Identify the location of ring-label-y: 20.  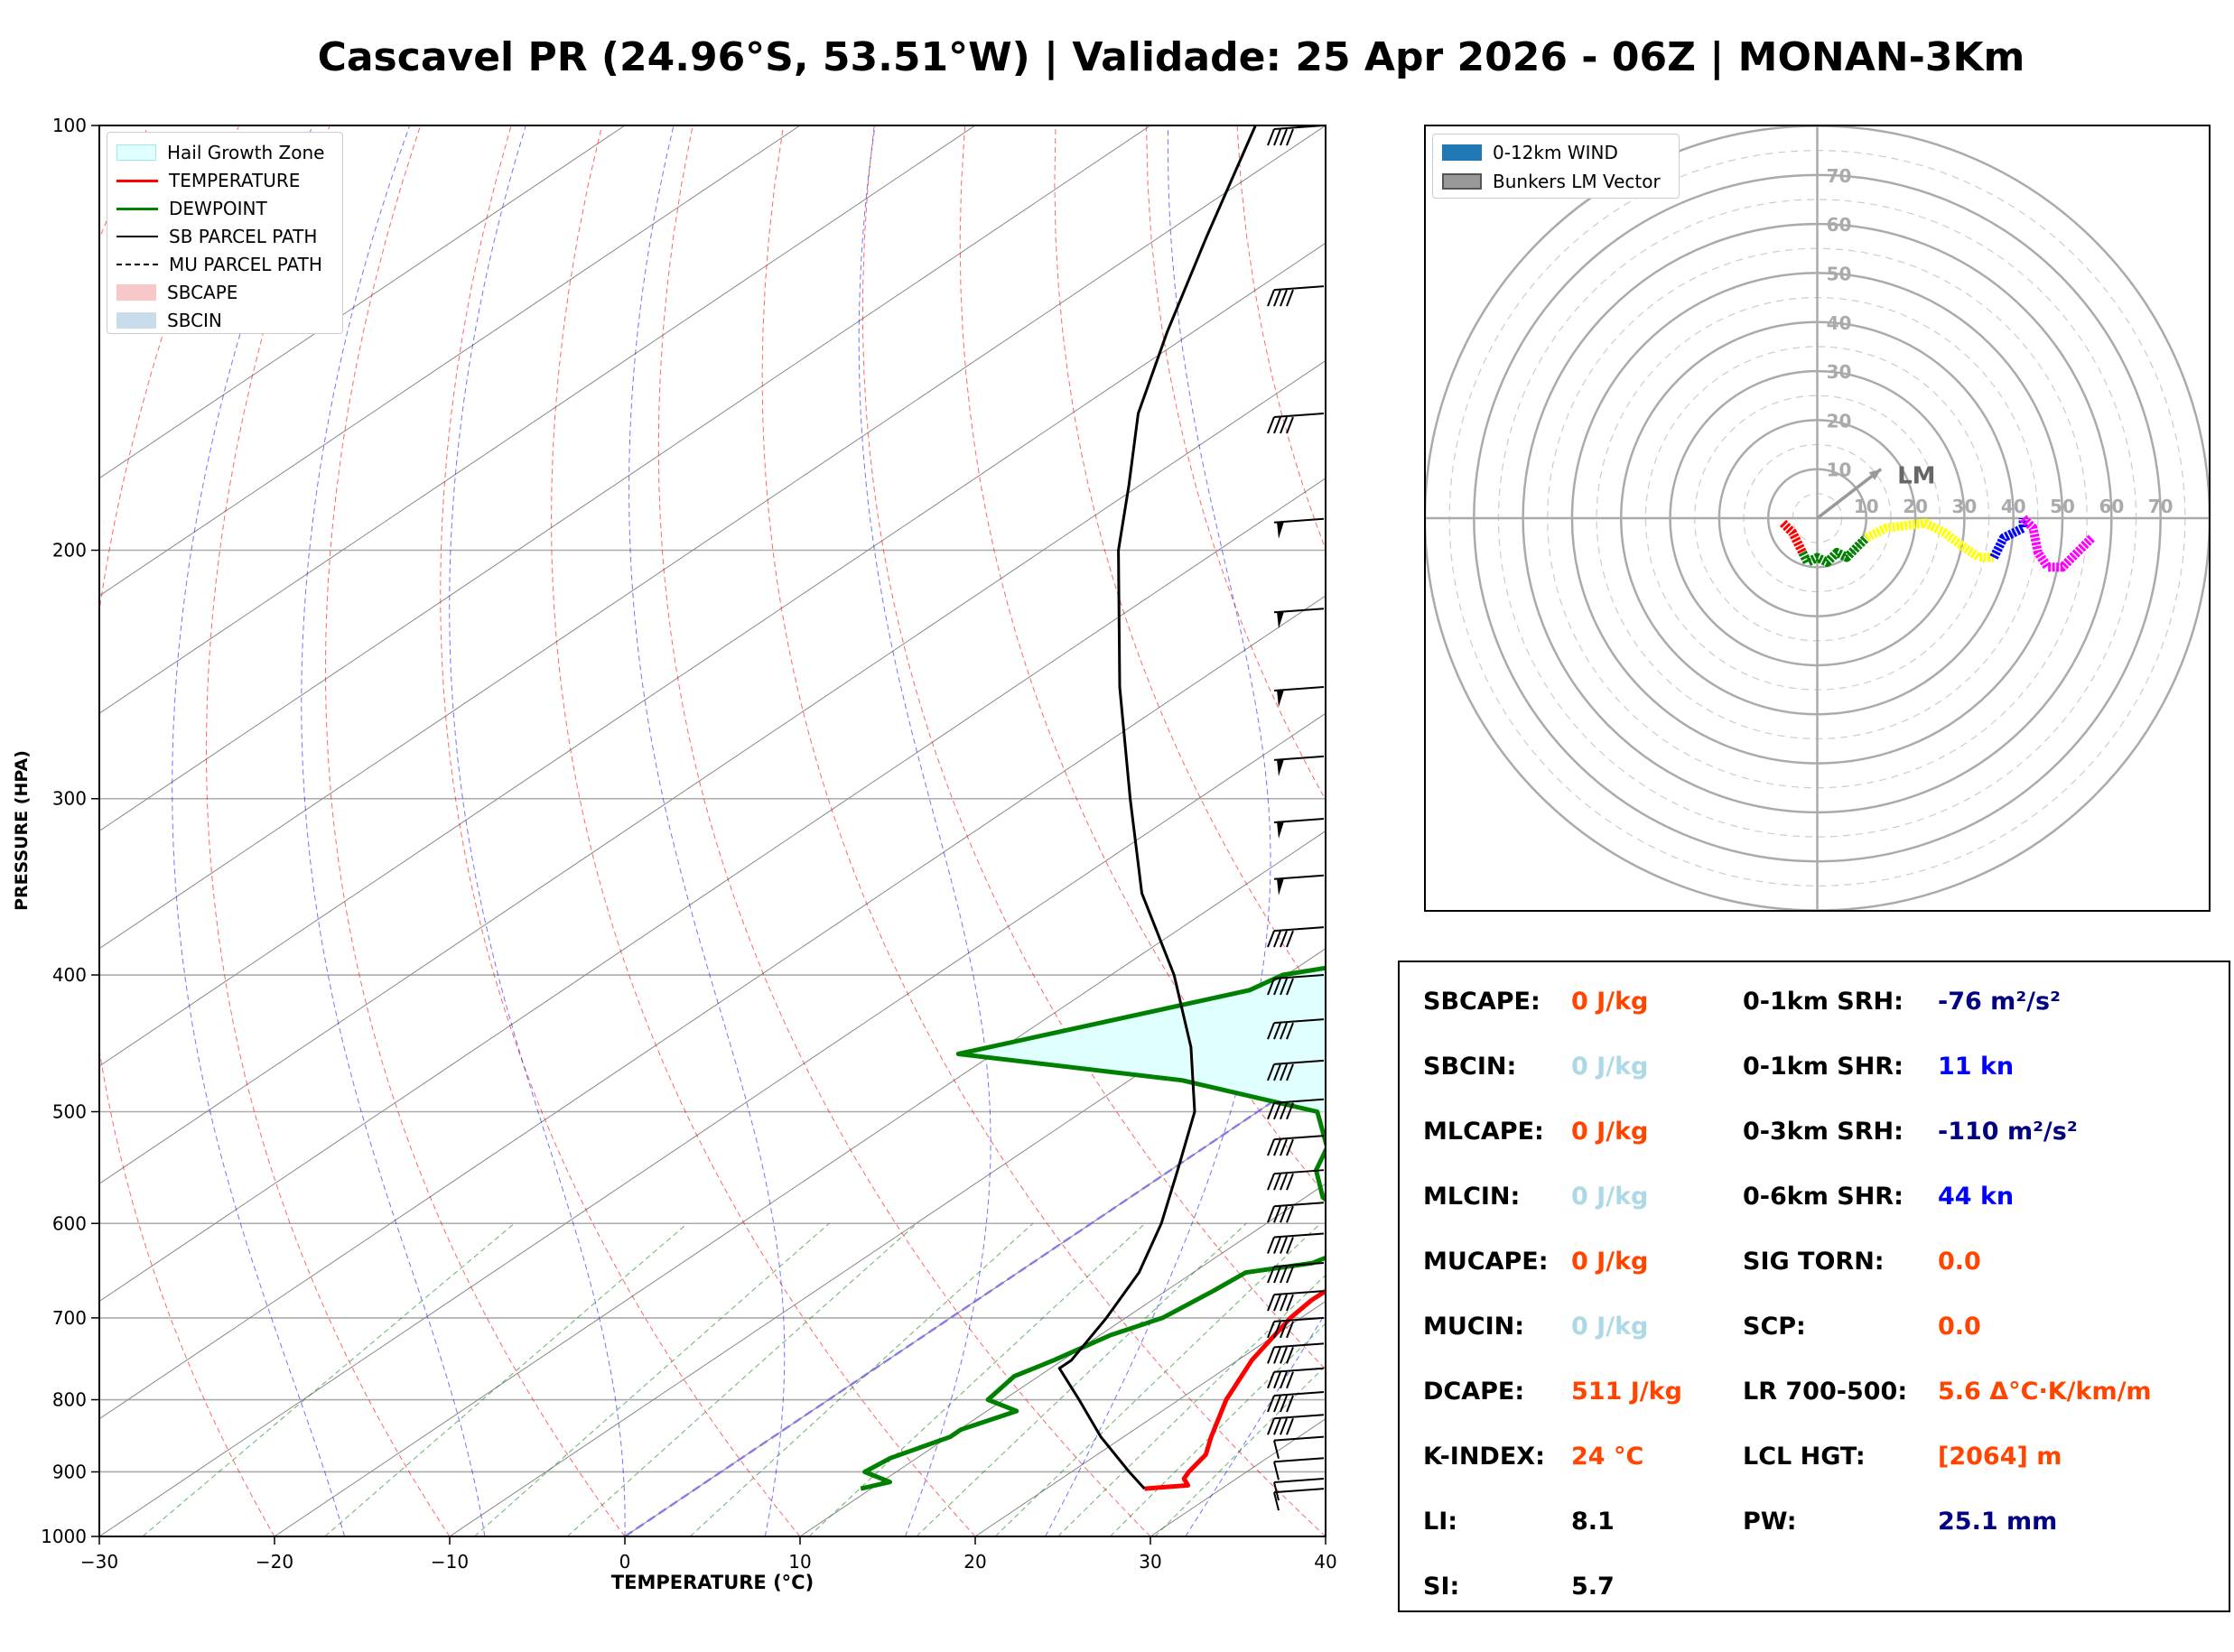
(1840, 421).